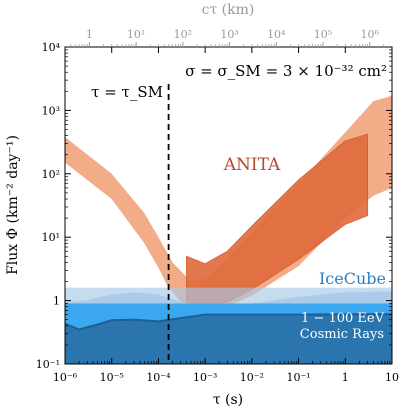  I want to click on series-1-100-eev-cosmic-rays-lower-band, so click(228, 339).